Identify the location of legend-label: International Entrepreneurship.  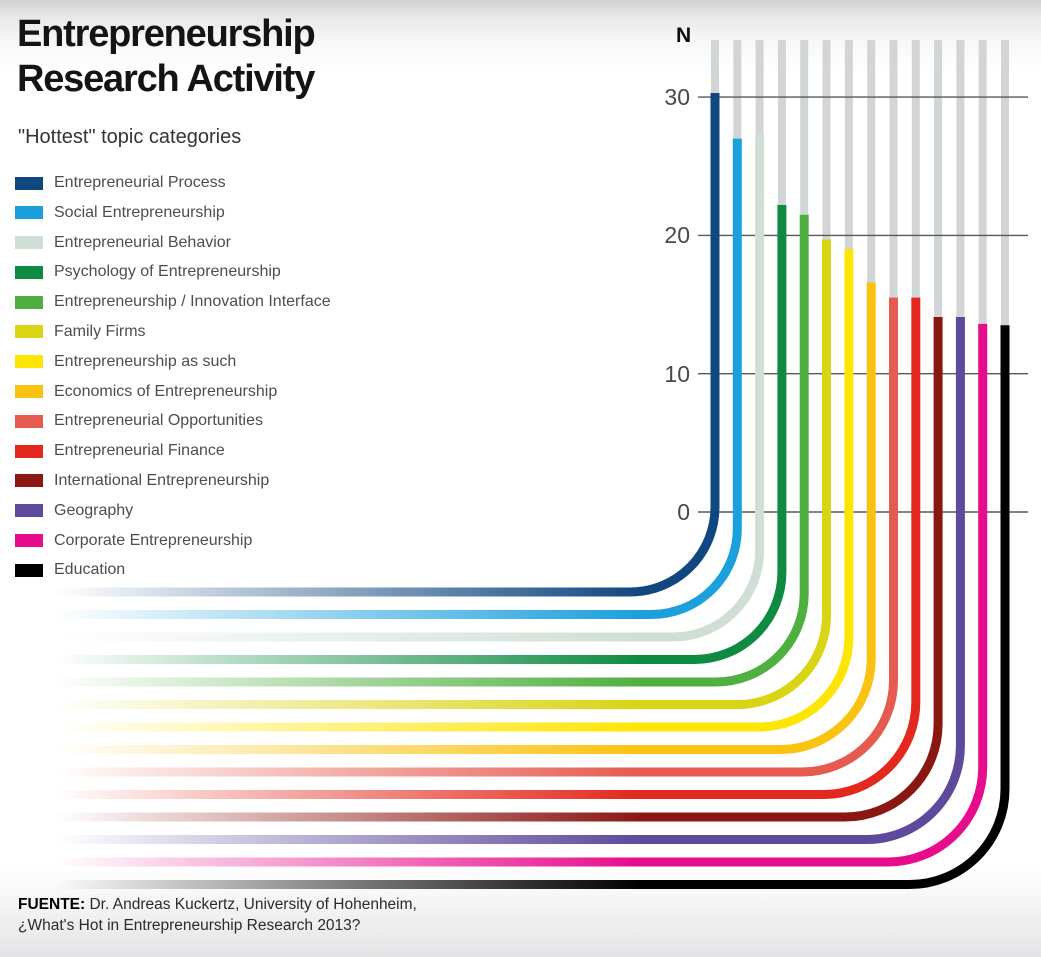
(162, 480).